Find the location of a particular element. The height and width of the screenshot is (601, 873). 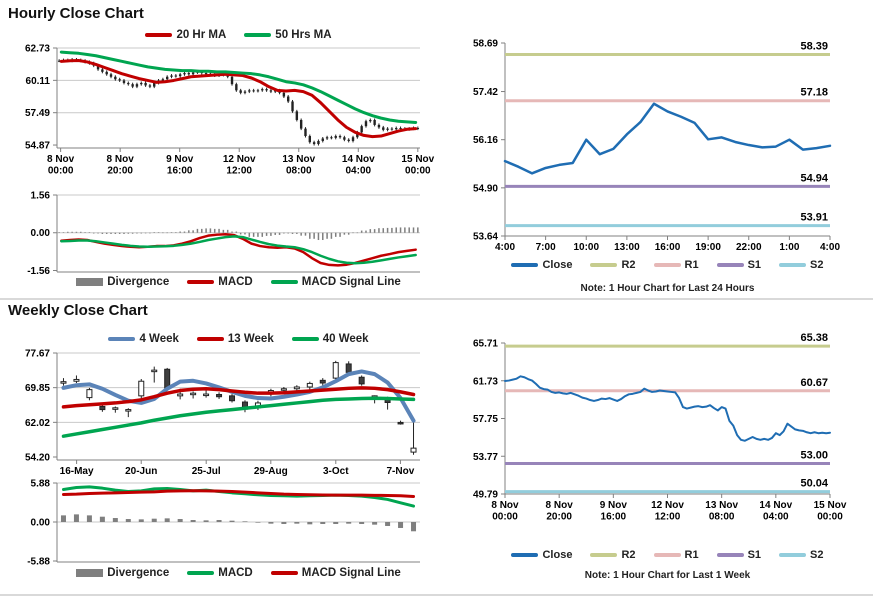

svg-text: 1.56 is located at coordinates (41, 196).